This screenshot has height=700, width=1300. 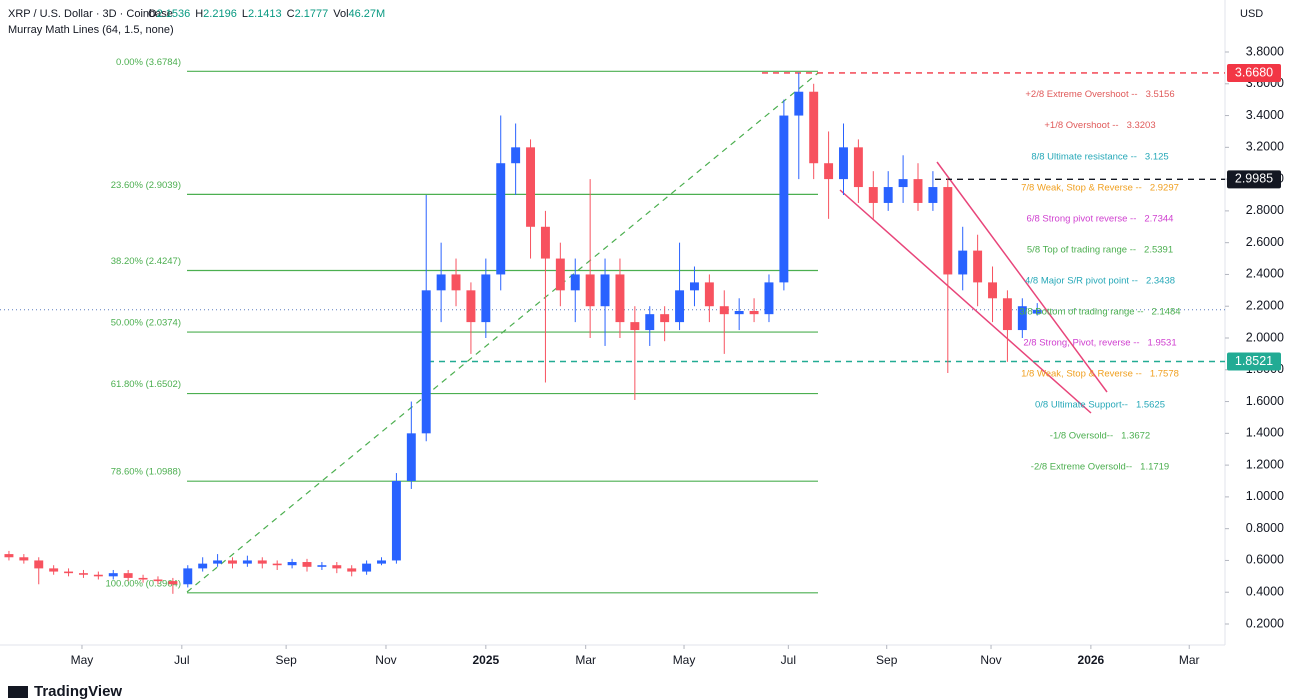 What do you see at coordinates (1254, 72) in the screenshot?
I see `price-badge-label: 3.6680` at bounding box center [1254, 72].